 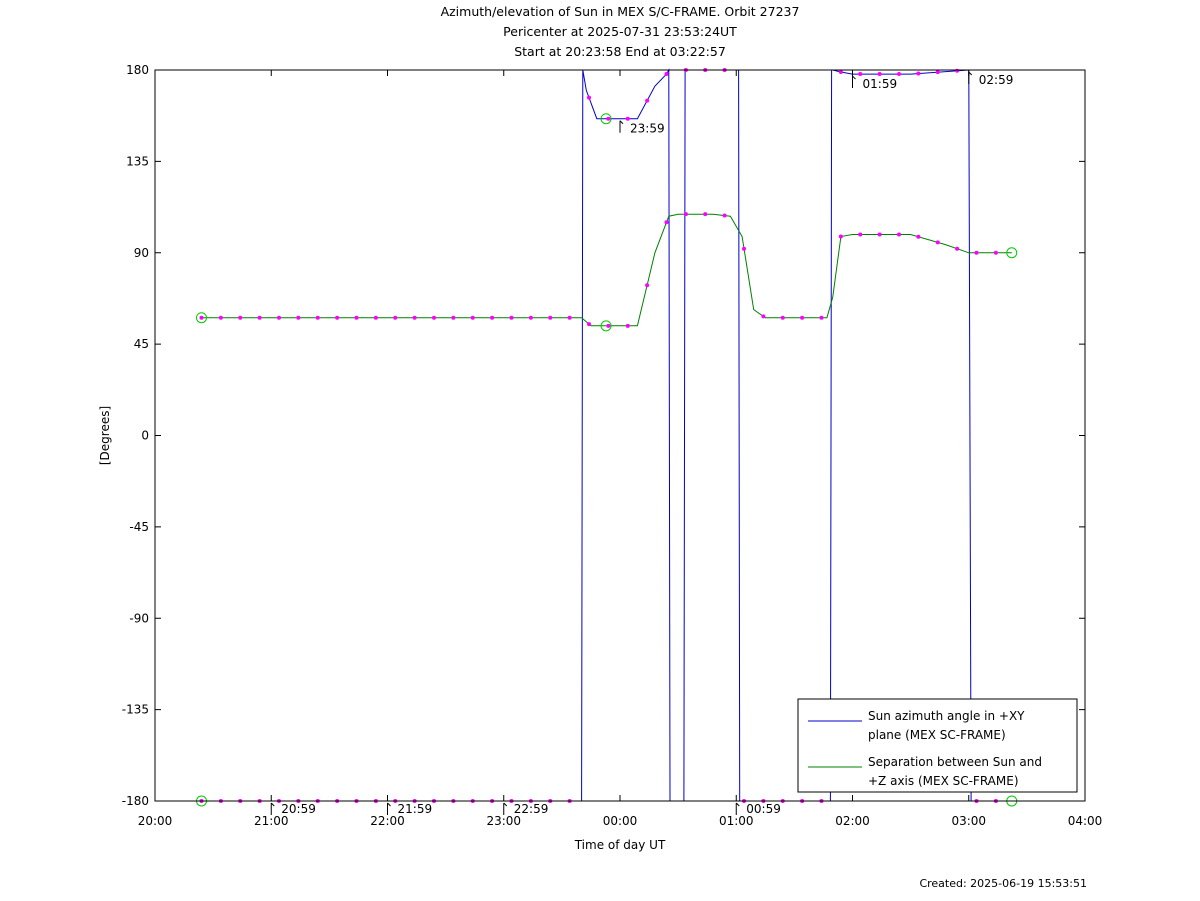 I want to click on x-tick-label: 01:00, so click(x=736, y=821).